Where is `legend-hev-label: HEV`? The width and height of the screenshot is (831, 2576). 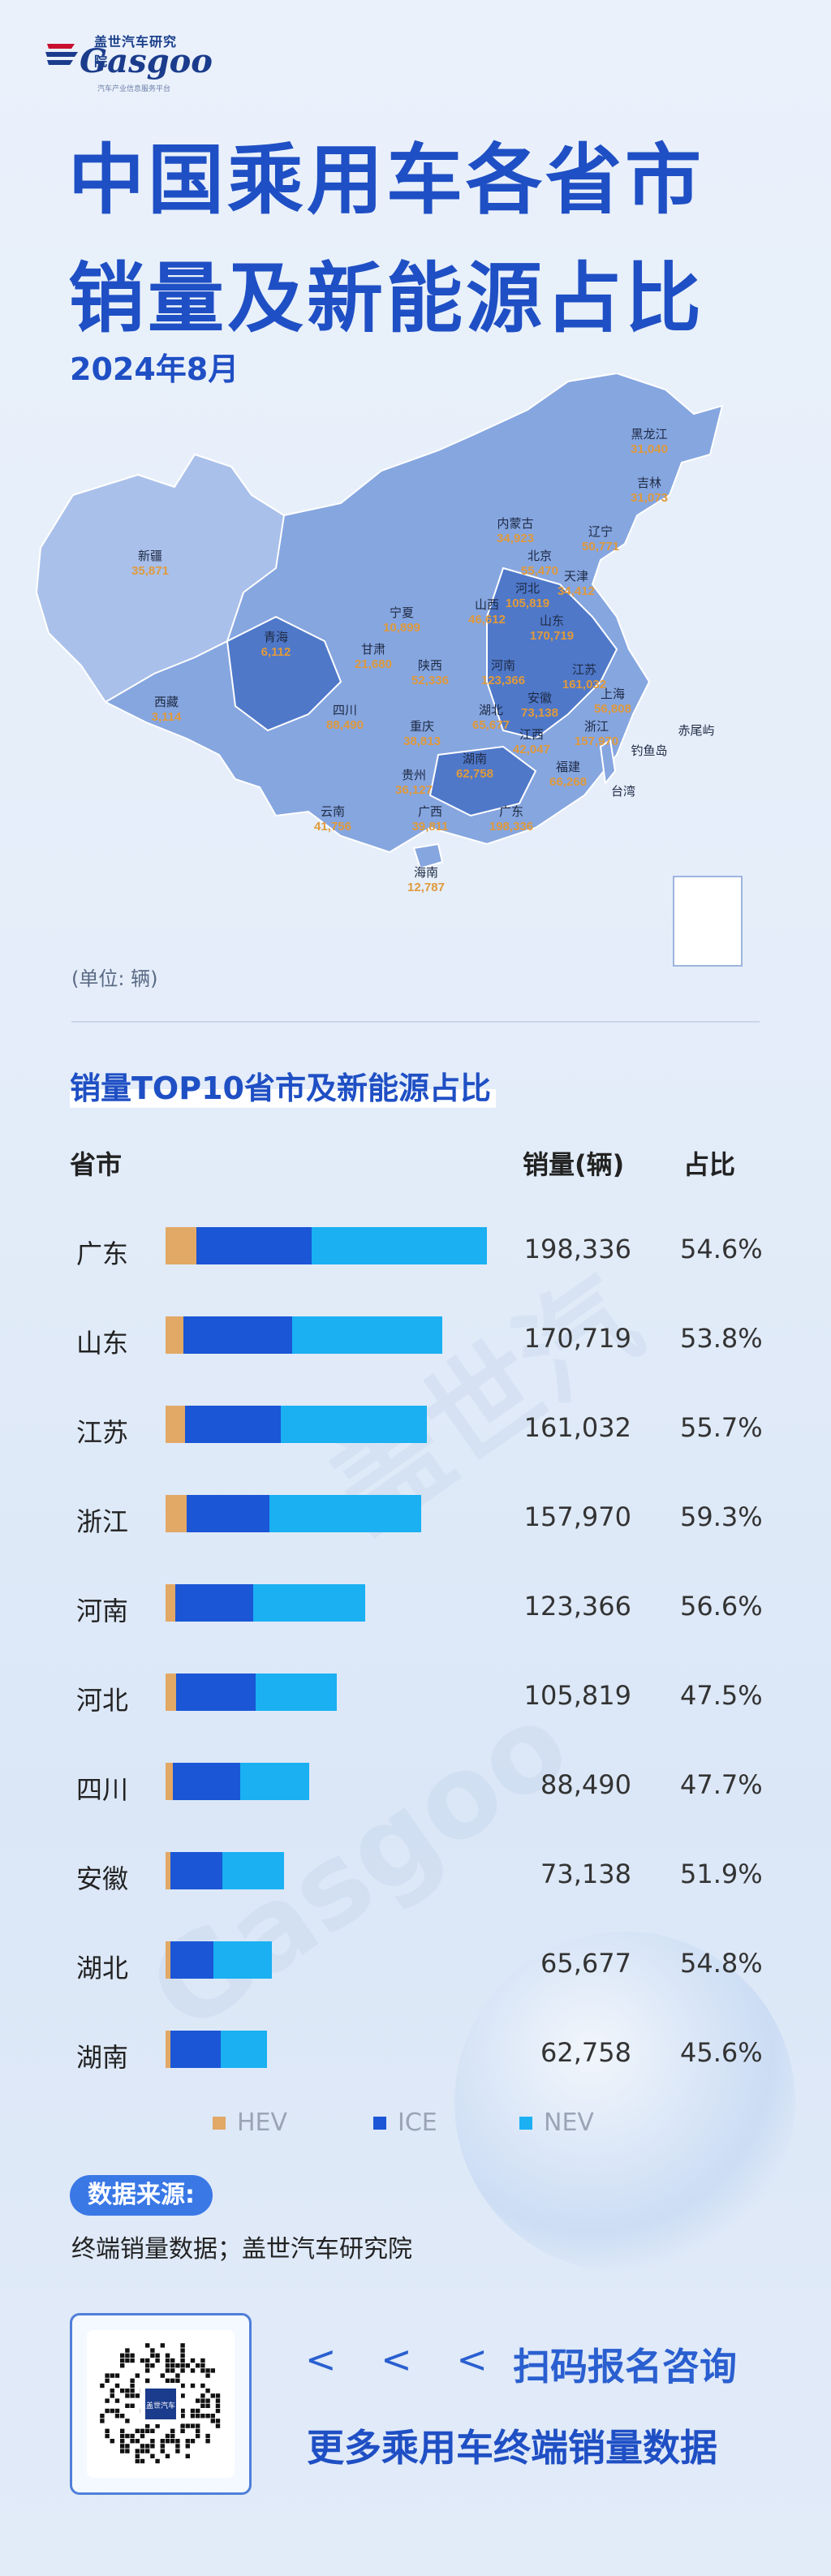 legend-hev-label: HEV is located at coordinates (262, 2123).